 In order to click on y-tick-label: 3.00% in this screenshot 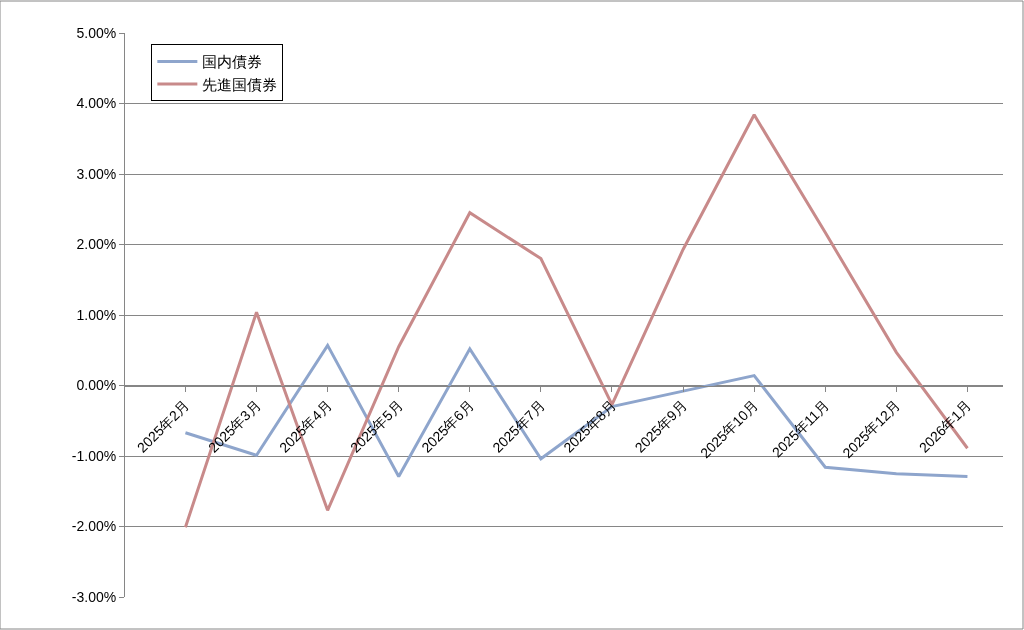, I will do `click(96, 173)`.